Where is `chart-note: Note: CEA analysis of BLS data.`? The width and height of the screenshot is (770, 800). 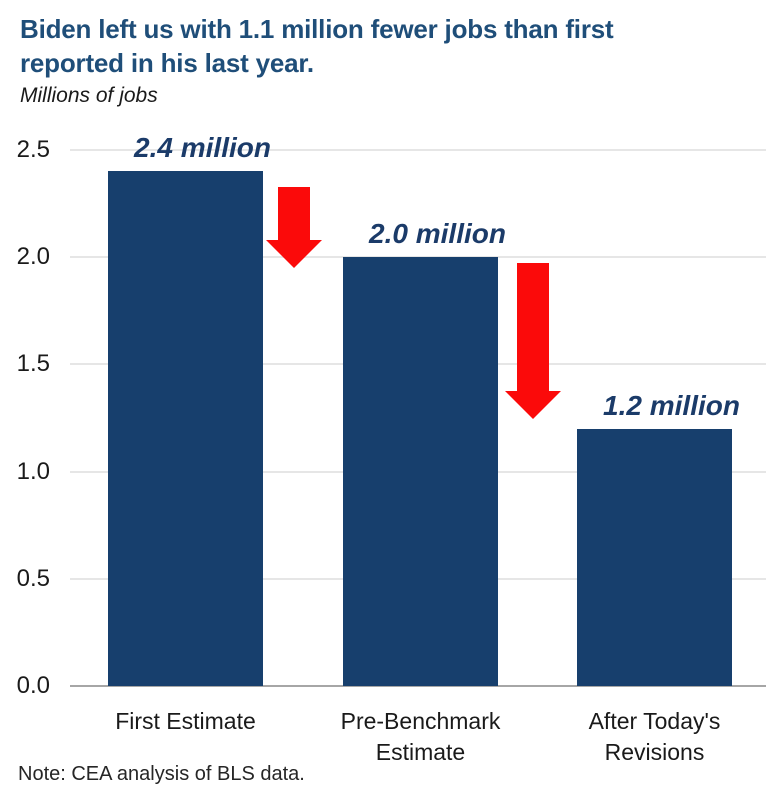 chart-note: Note: CEA analysis of BLS data. is located at coordinates (161, 774).